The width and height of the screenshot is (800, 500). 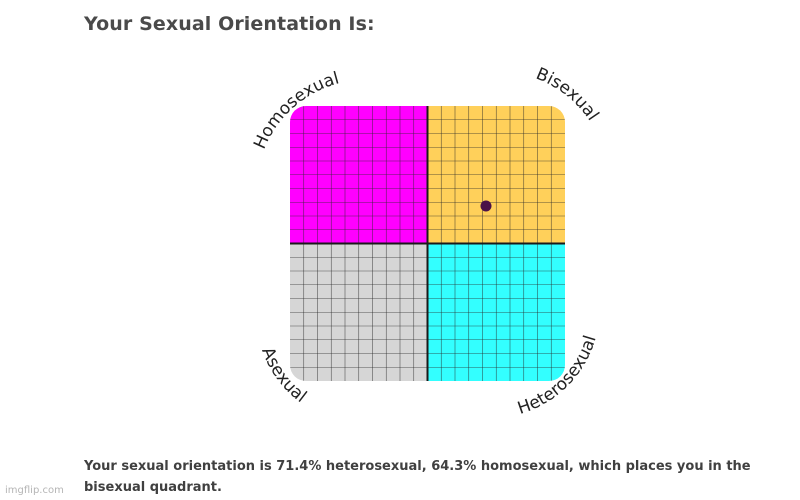 What do you see at coordinates (229, 24) in the screenshot?
I see `page-title: Your Sexual Orientation Is:` at bounding box center [229, 24].